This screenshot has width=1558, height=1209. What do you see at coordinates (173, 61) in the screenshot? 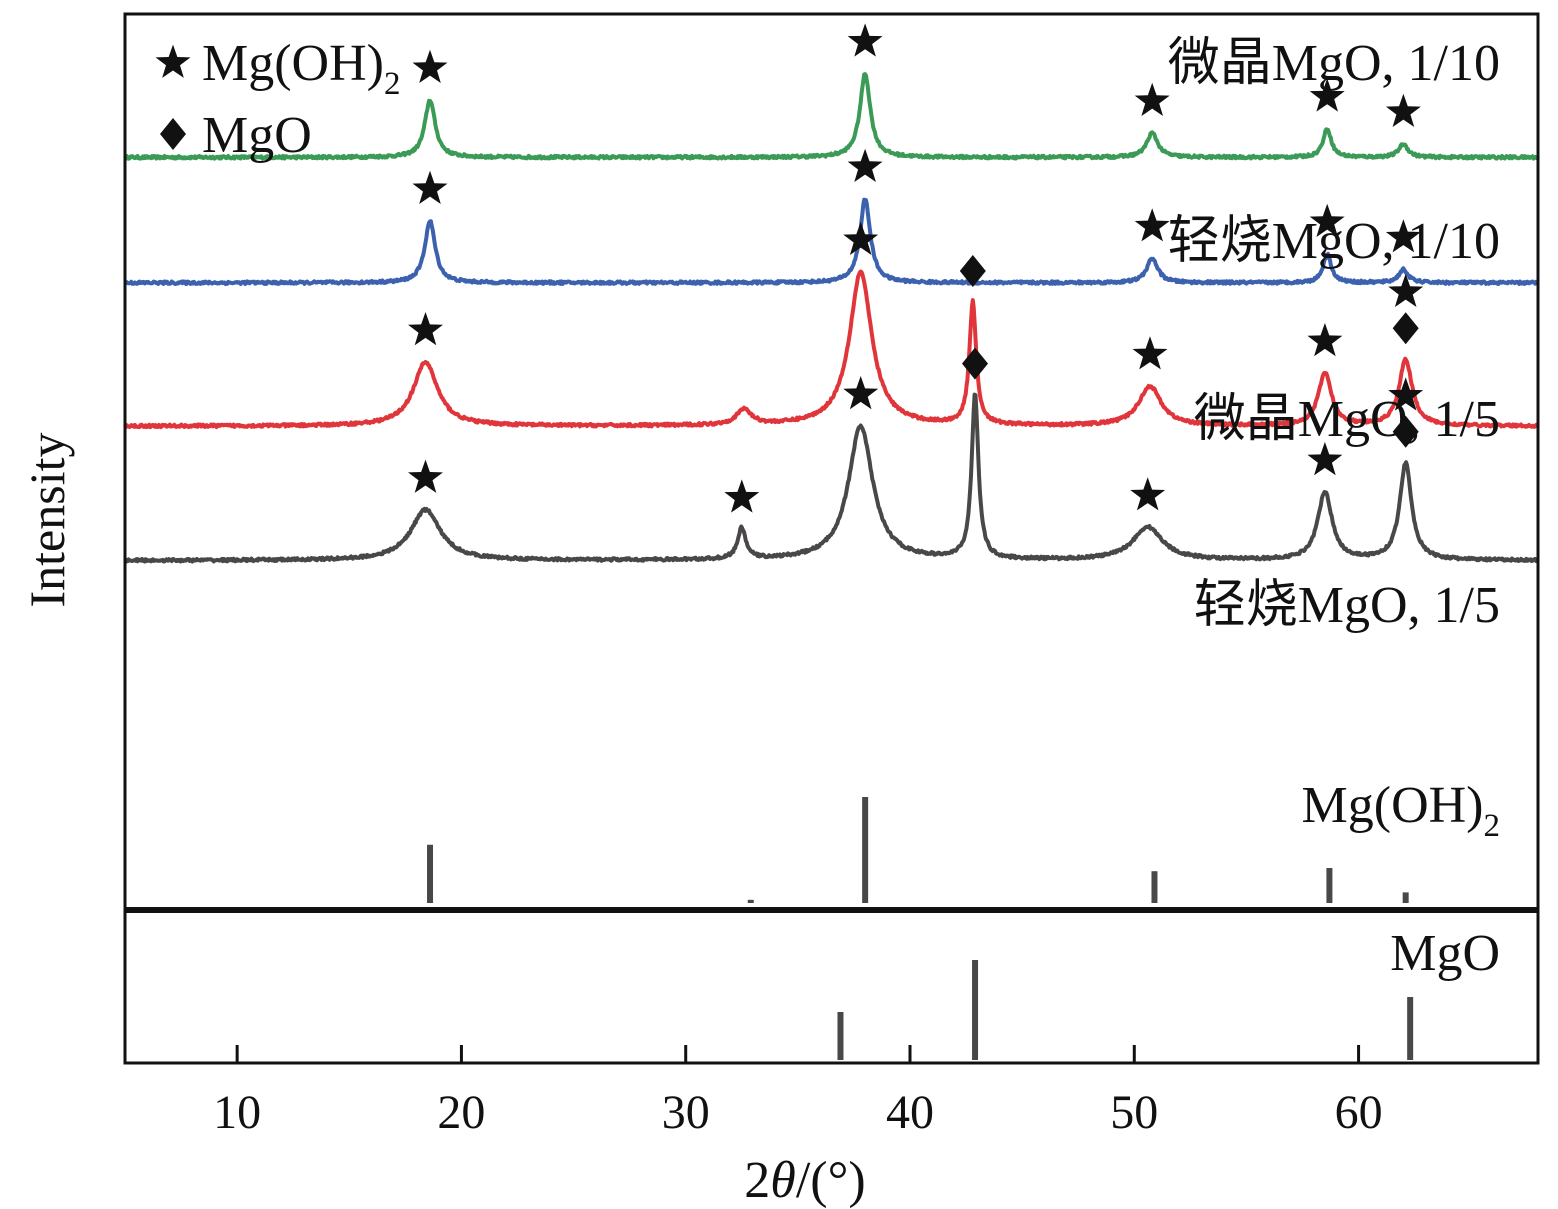
I see `legend-star-icon` at bounding box center [173, 61].